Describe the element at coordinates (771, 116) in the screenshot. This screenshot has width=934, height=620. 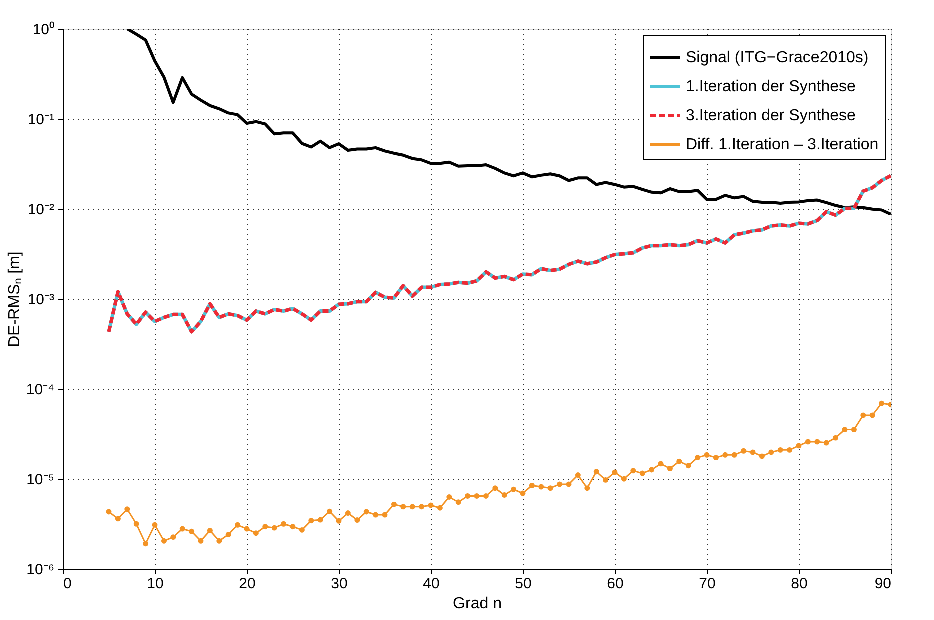
I see `legend-label: 3.Iteration der Synthese` at that location.